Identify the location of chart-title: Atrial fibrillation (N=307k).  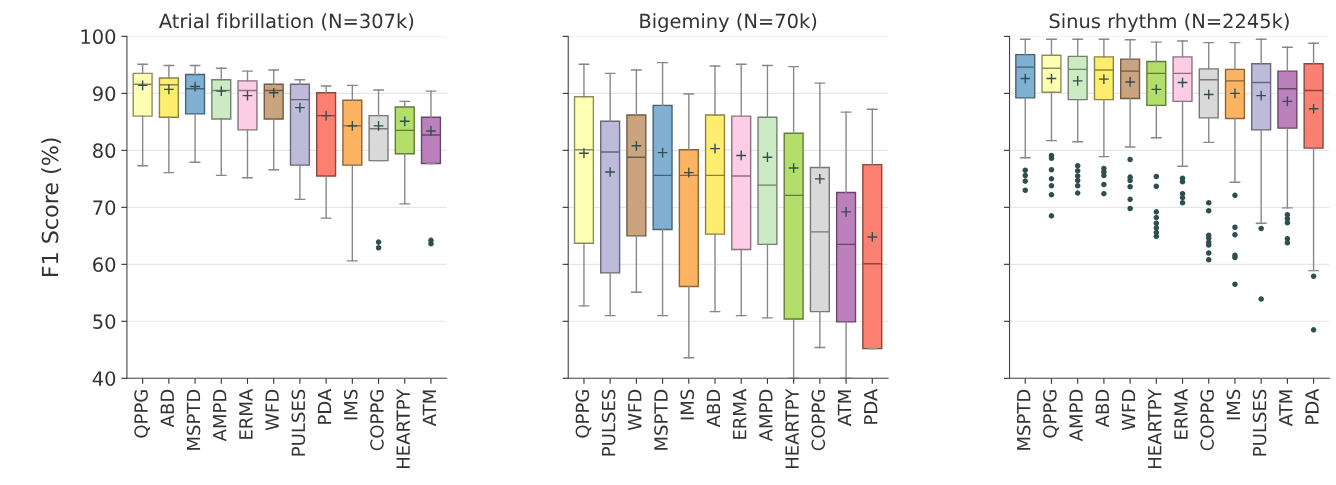
(286, 22).